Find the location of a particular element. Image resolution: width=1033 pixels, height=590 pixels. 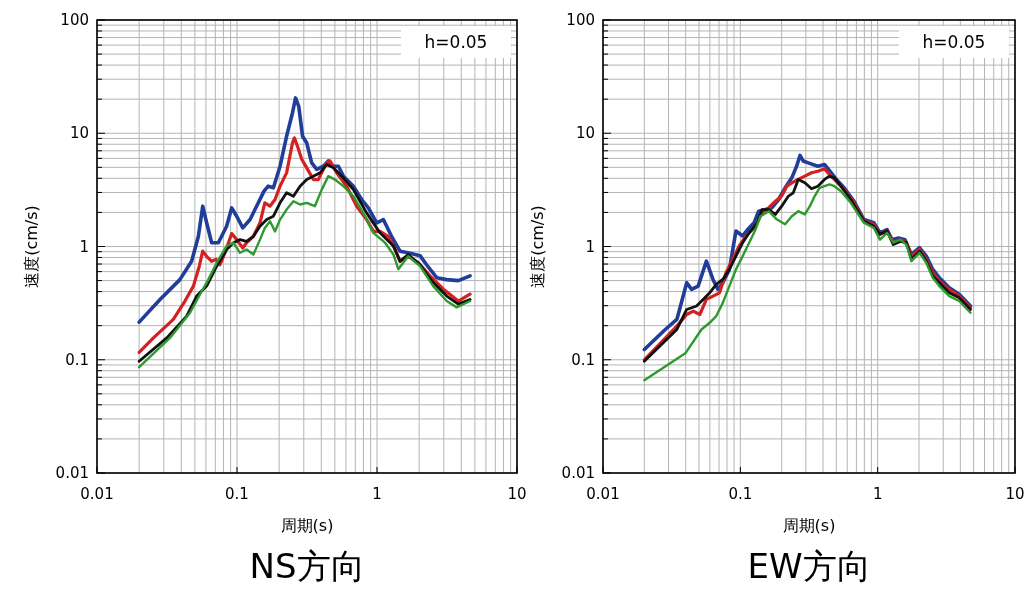

text: NS方向 is located at coordinates (307, 566).